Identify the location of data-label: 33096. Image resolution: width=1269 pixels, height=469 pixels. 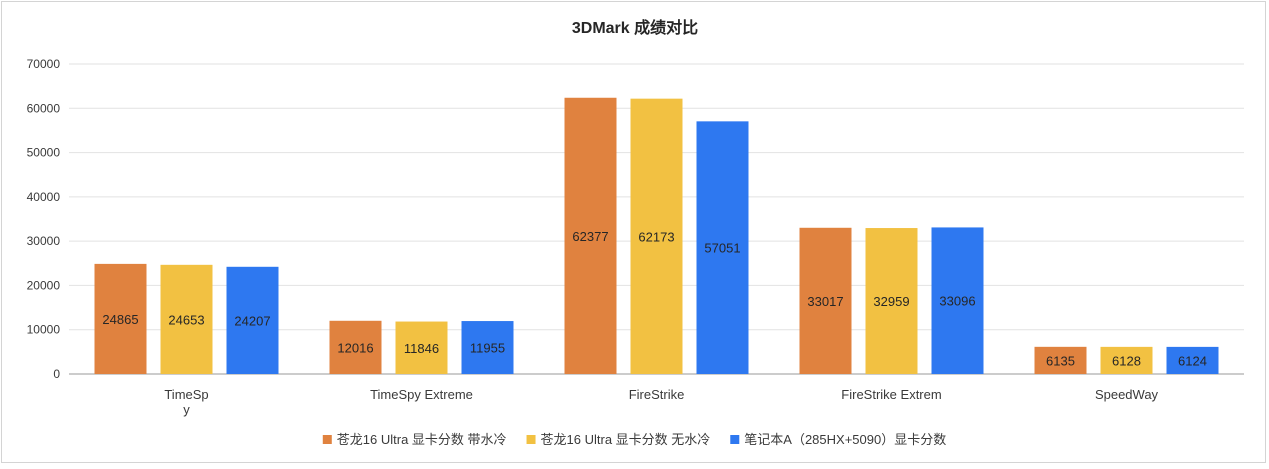
(957, 301).